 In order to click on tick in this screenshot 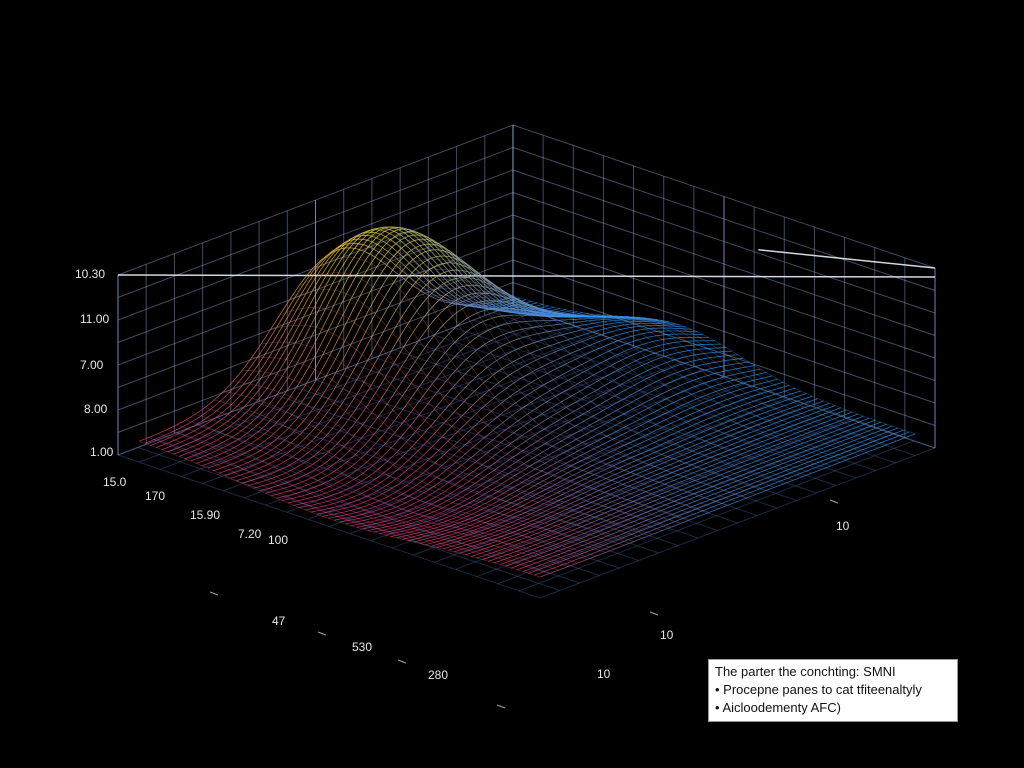, I will do `click(322, 633)`.